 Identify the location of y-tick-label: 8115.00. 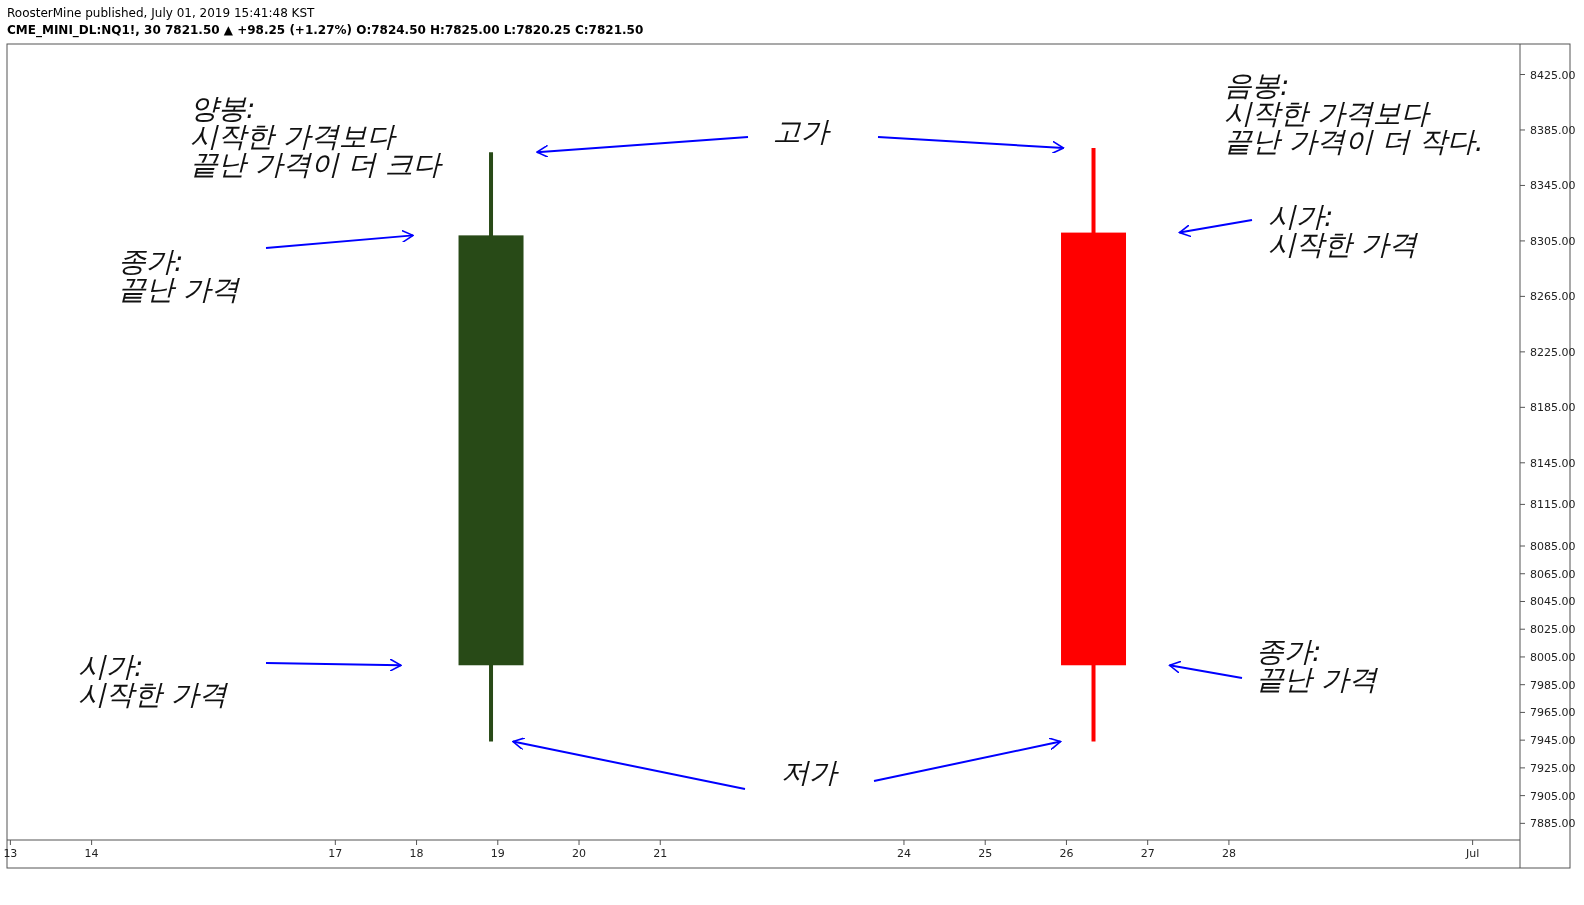
(1553, 505).